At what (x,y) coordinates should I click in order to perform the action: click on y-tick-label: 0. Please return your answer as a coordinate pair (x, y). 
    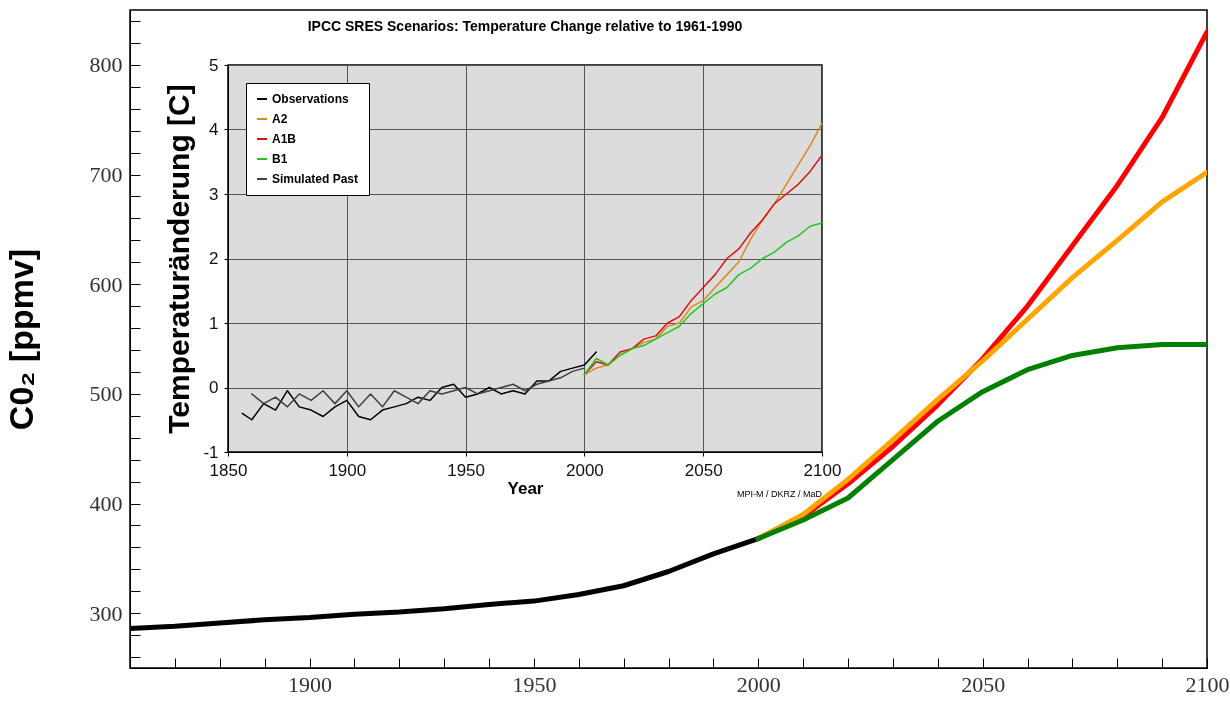
    Looking at the image, I should click on (214, 387).